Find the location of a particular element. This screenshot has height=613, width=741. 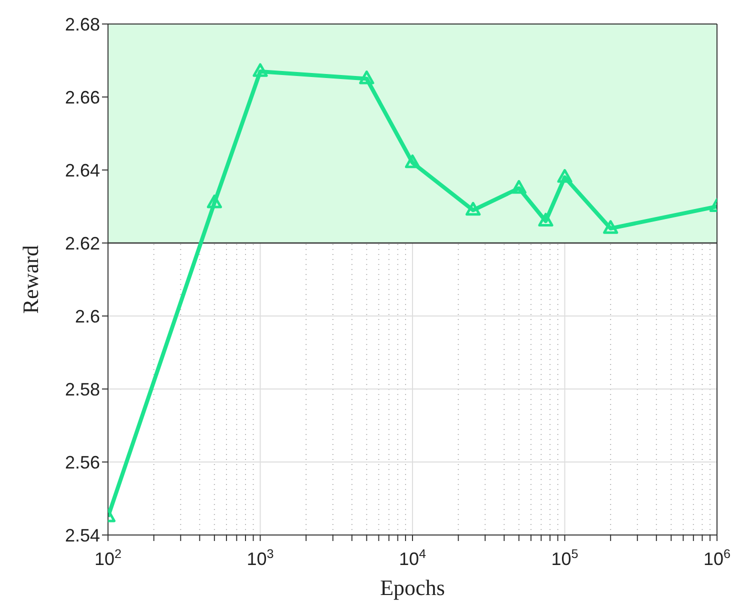

x-tick-label: 10$^{4}$ is located at coordinates (412, 558).